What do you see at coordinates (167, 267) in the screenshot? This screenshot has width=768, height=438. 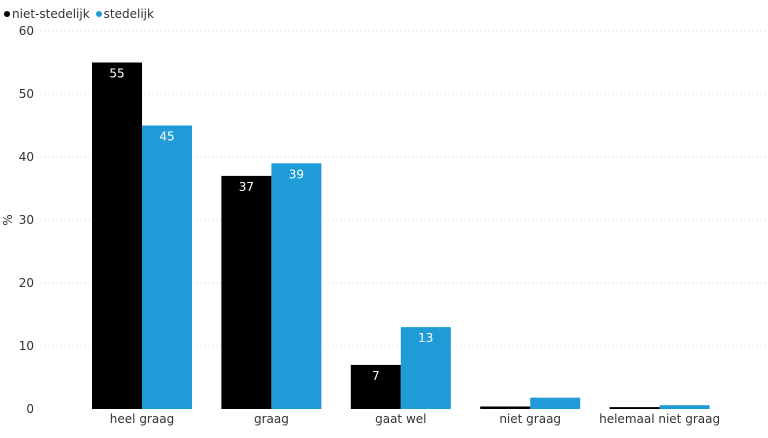 I see `bar-stedelijk-heel-graag` at bounding box center [167, 267].